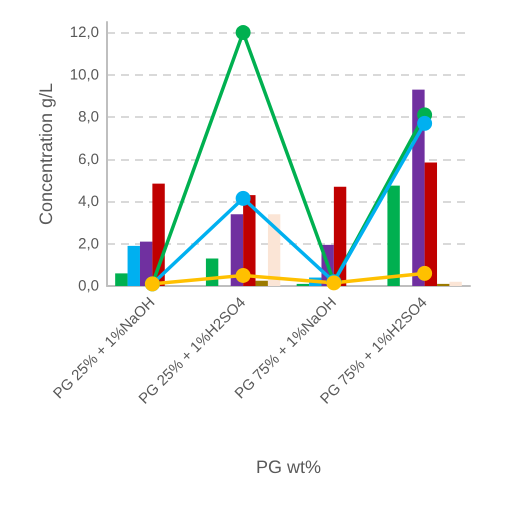 Image resolution: width=505 pixels, height=526 pixels. I want to click on y-tick-label: 4,0, so click(88, 201).